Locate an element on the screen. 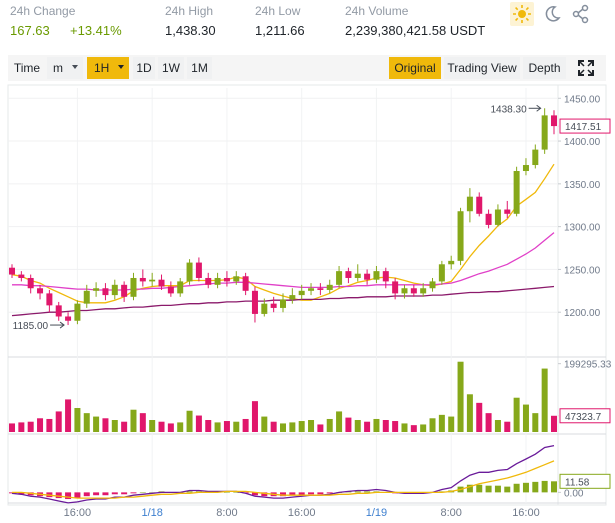 This screenshot has height=523, width=615. interval-button: 1M is located at coordinates (199, 68).